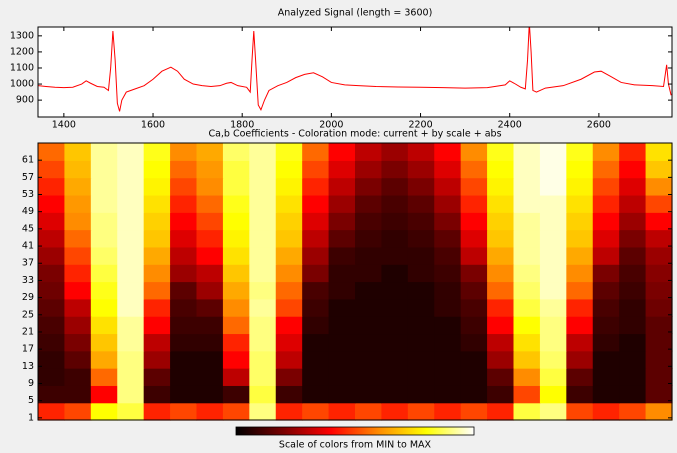  I want to click on x-tick-label: 1600, so click(153, 125).